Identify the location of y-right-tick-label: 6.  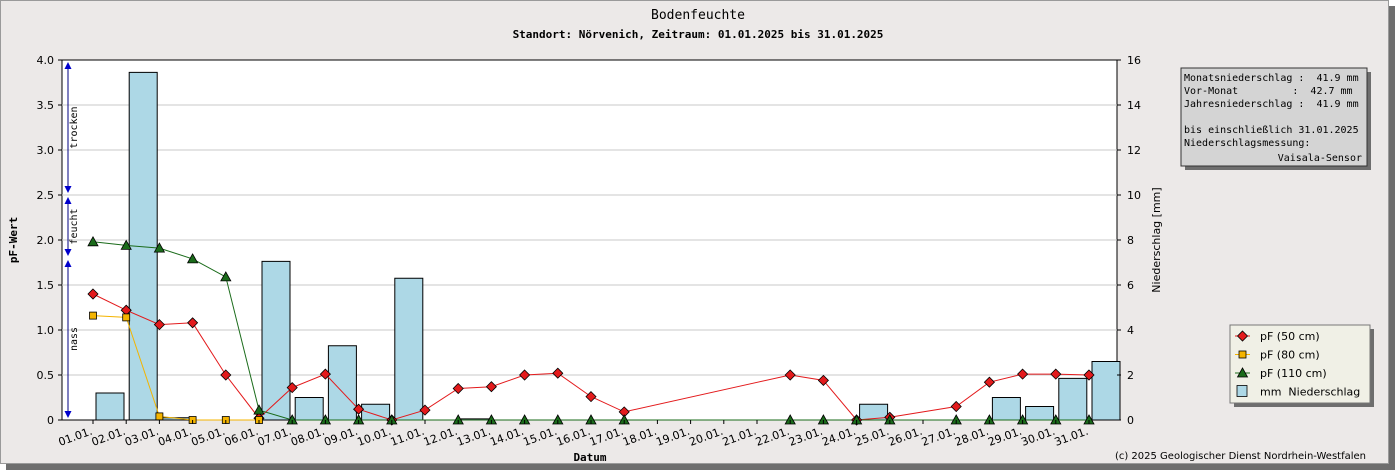
(1130, 285).